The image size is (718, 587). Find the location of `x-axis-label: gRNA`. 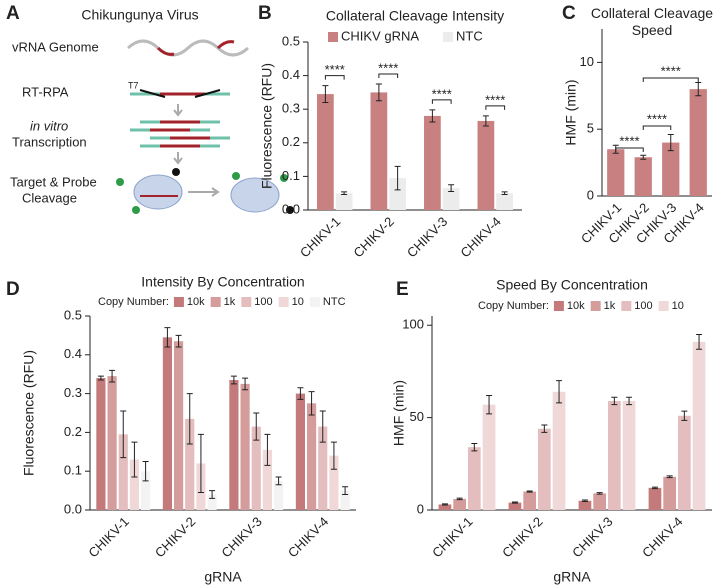

x-axis-label: gRNA is located at coordinates (223, 577).